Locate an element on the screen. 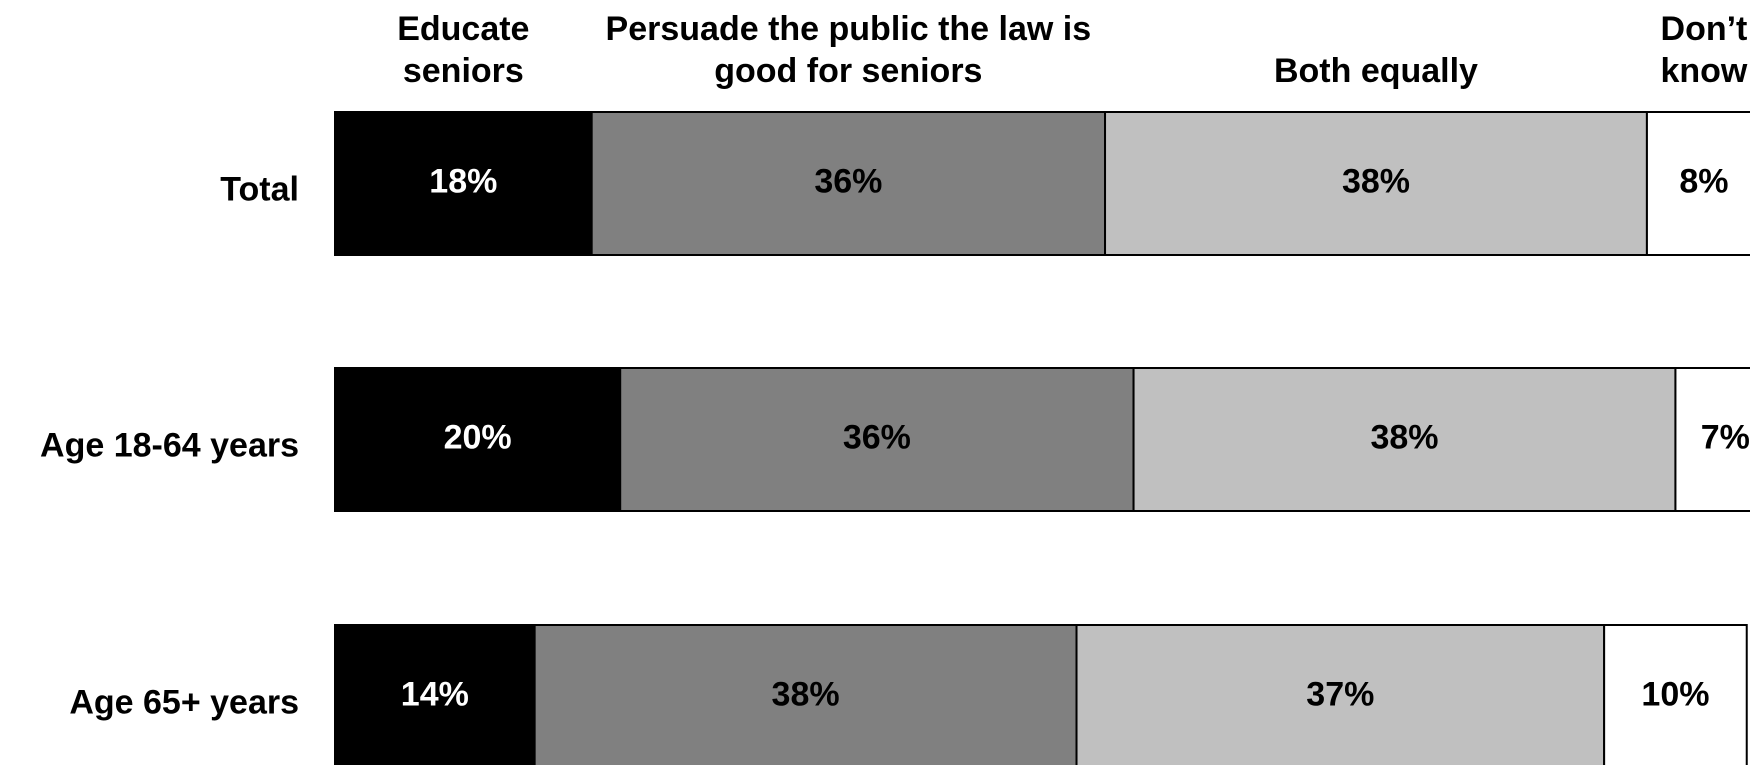  value-label: 18% is located at coordinates (463, 181).